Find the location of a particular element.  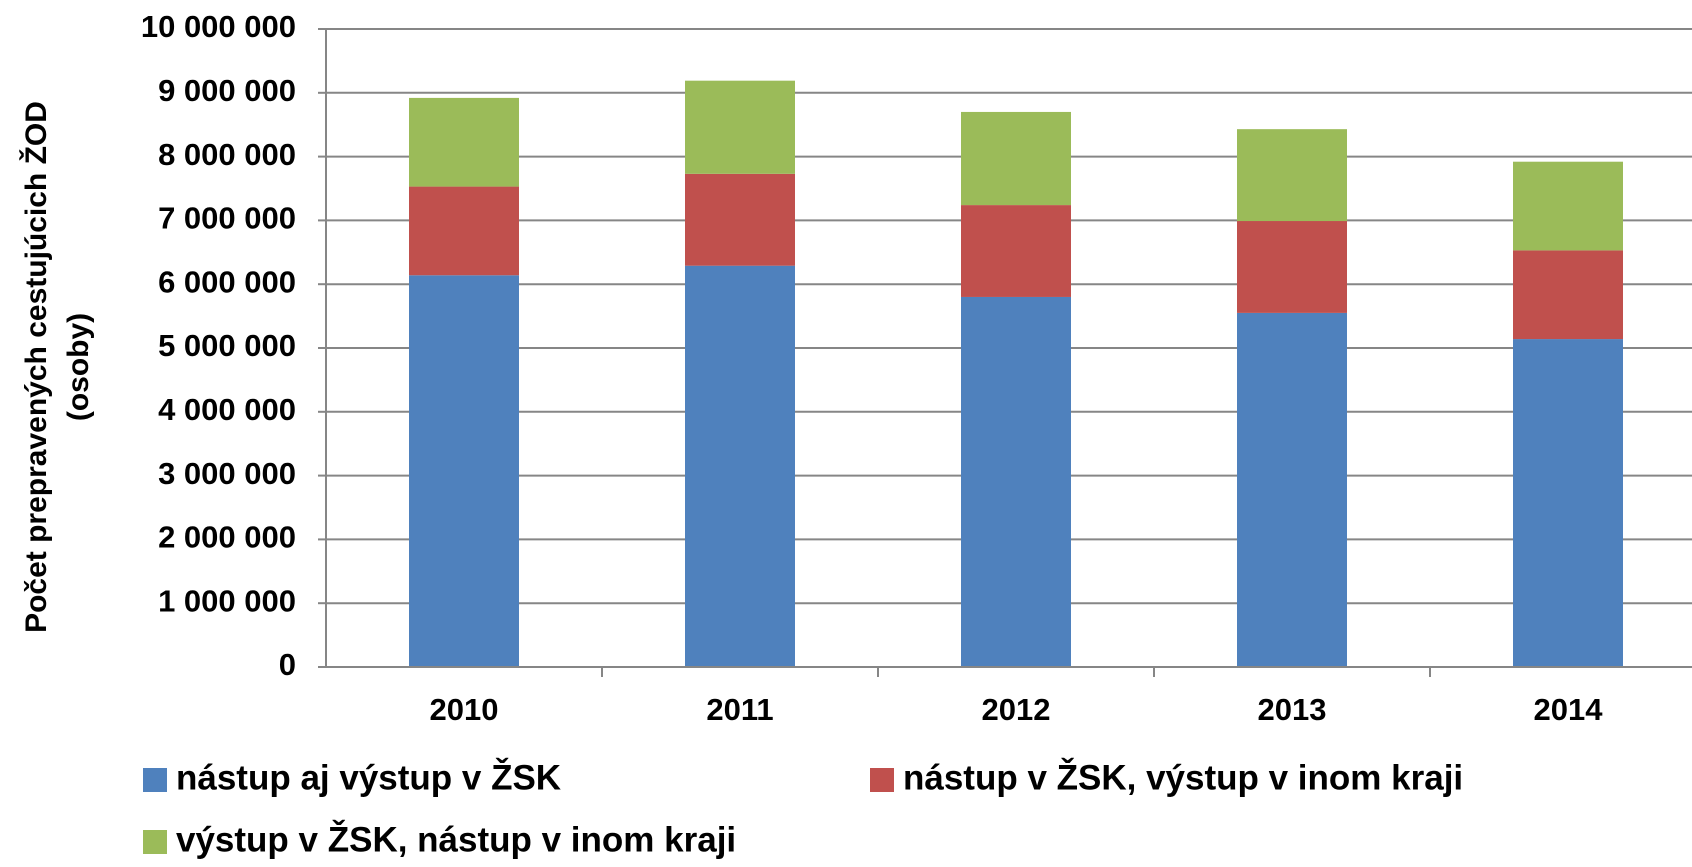

x-tick-label: 2013 is located at coordinates (1292, 709).